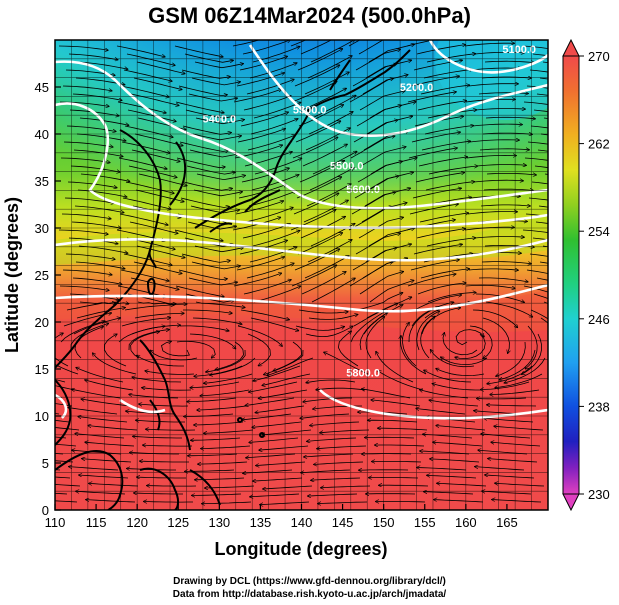  I want to click on y-tick-label: 5, so click(45, 463).